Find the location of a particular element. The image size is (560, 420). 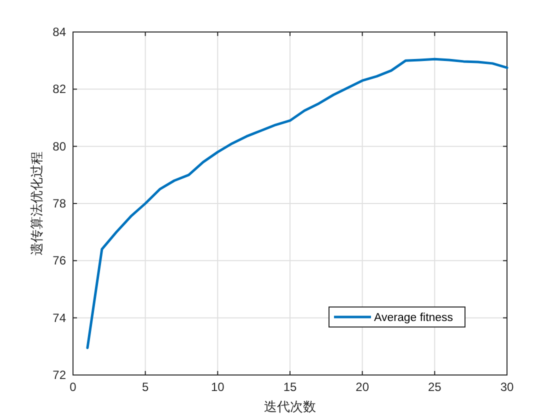

legend-label: Average fitness is located at coordinates (414, 318).